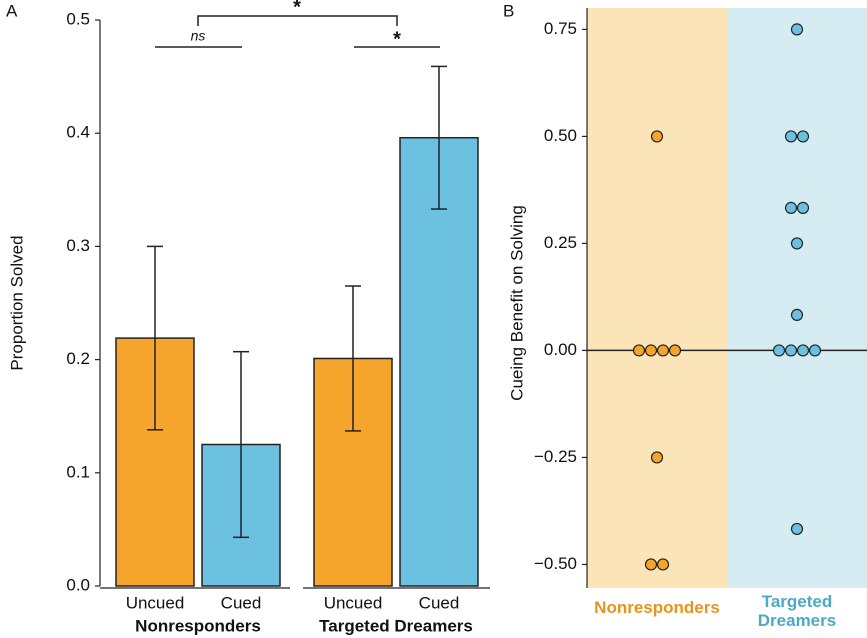  I want to click on y-tick-label: 0.25, so click(560, 242).